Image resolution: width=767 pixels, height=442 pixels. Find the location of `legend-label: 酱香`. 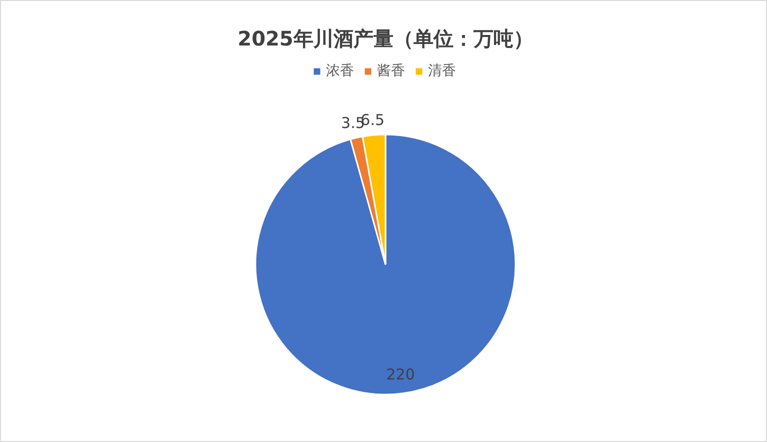

legend-label: 酱香 is located at coordinates (391, 71).